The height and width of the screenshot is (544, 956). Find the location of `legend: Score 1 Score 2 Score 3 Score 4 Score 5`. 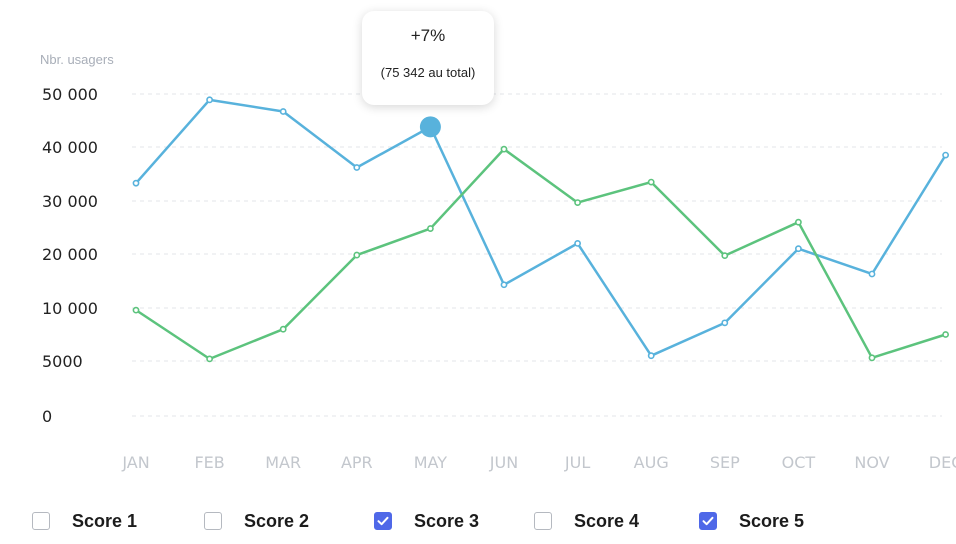

legend: Score 1 Score 2 Score 3 Score 4 Score 5 is located at coordinates (418, 521).